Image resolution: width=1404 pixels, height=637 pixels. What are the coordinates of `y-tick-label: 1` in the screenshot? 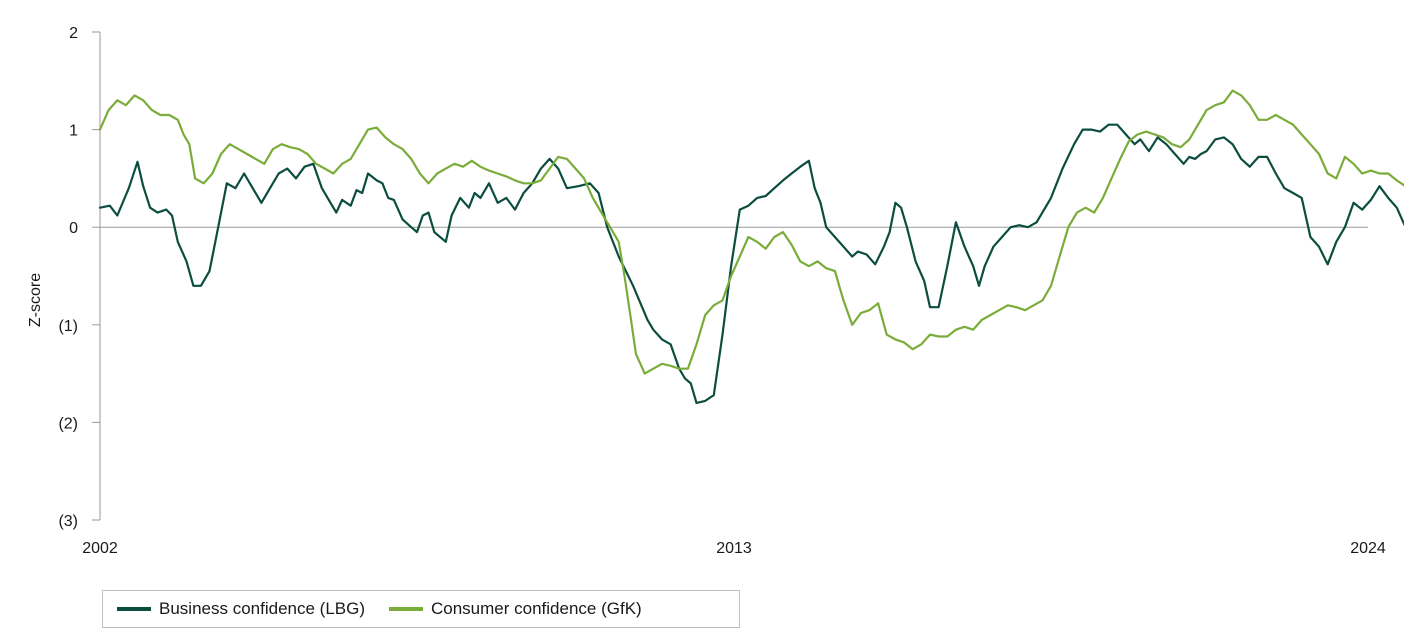 It's located at (73, 131).